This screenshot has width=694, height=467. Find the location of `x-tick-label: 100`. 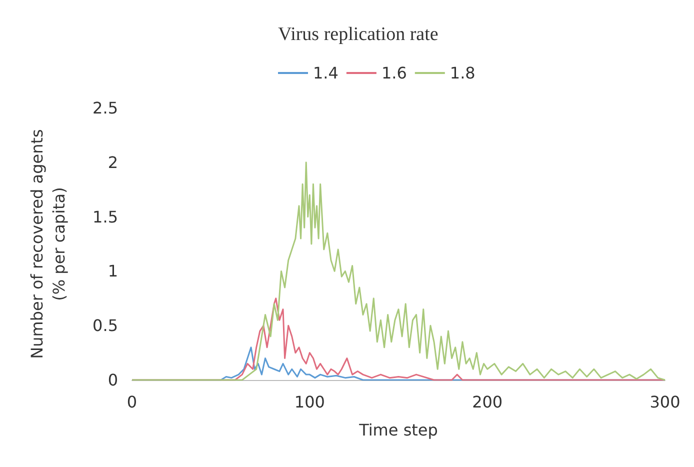

x-tick-label: 100 is located at coordinates (309, 402).